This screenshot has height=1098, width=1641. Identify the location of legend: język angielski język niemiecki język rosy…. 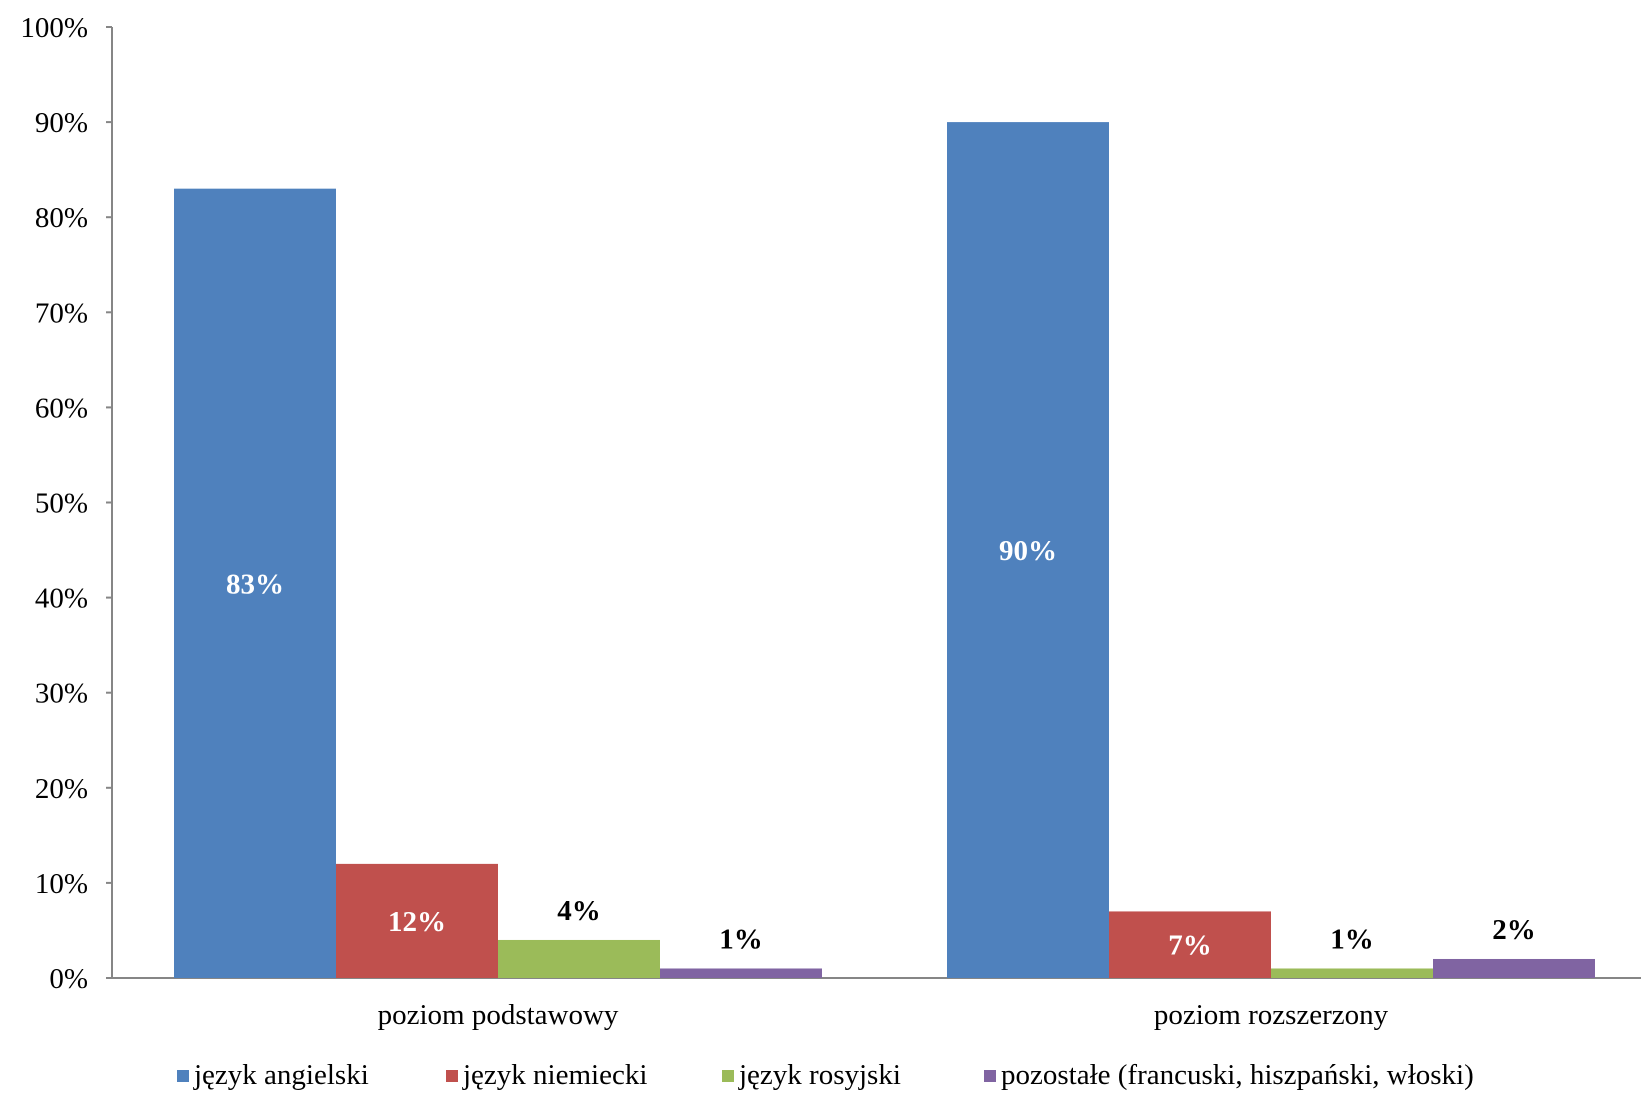
(825, 1075).